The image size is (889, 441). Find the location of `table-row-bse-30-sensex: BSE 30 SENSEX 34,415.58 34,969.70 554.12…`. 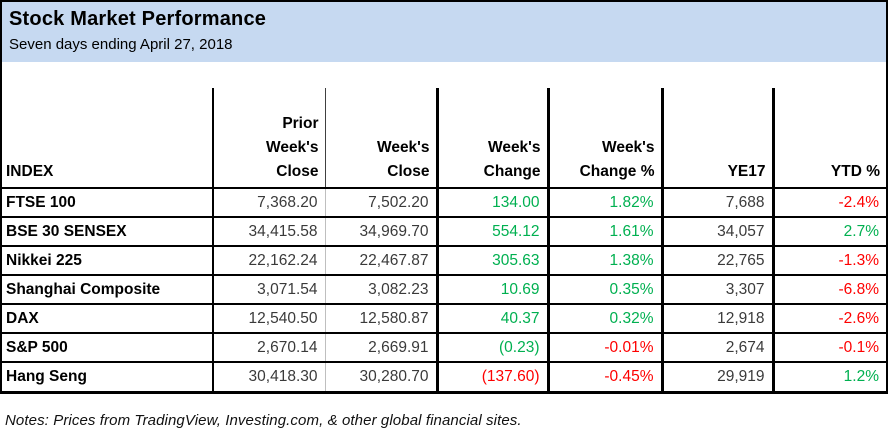

table-row-bse-30-sensex: BSE 30 SENSEX 34,415.58 34,969.70 554.12… is located at coordinates (444, 232).